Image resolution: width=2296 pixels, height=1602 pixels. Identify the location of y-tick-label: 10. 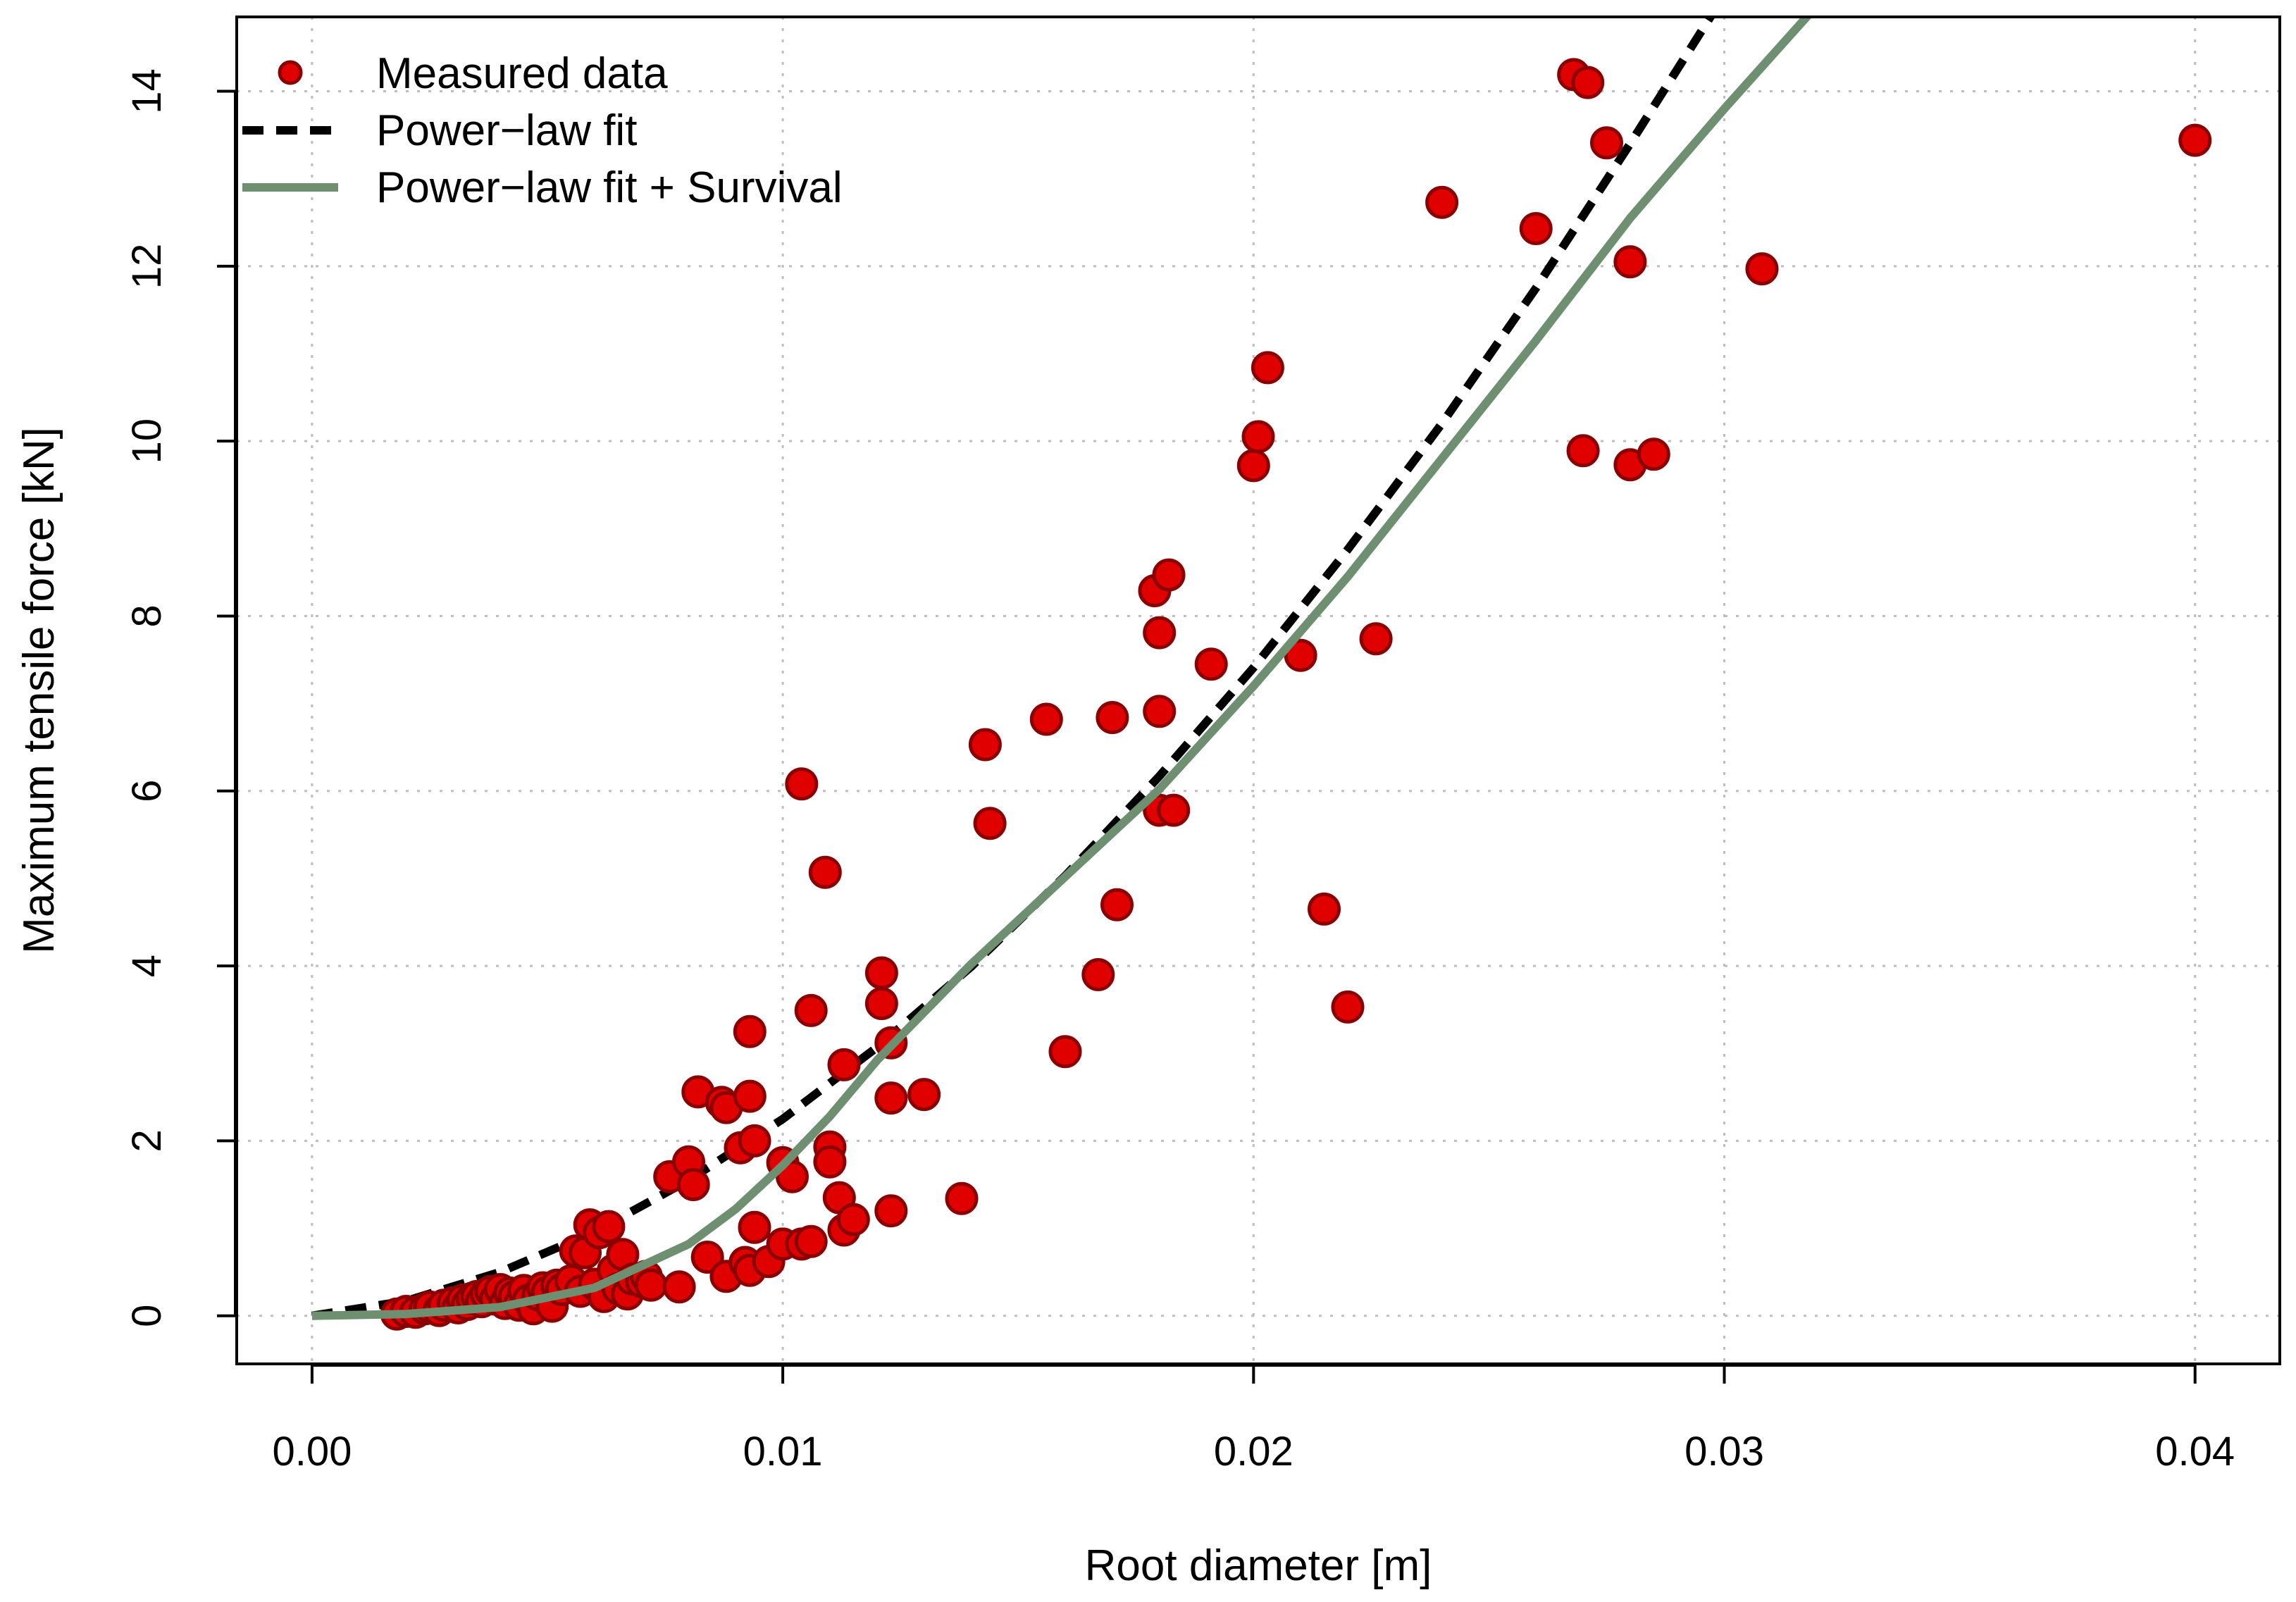
(147, 441).